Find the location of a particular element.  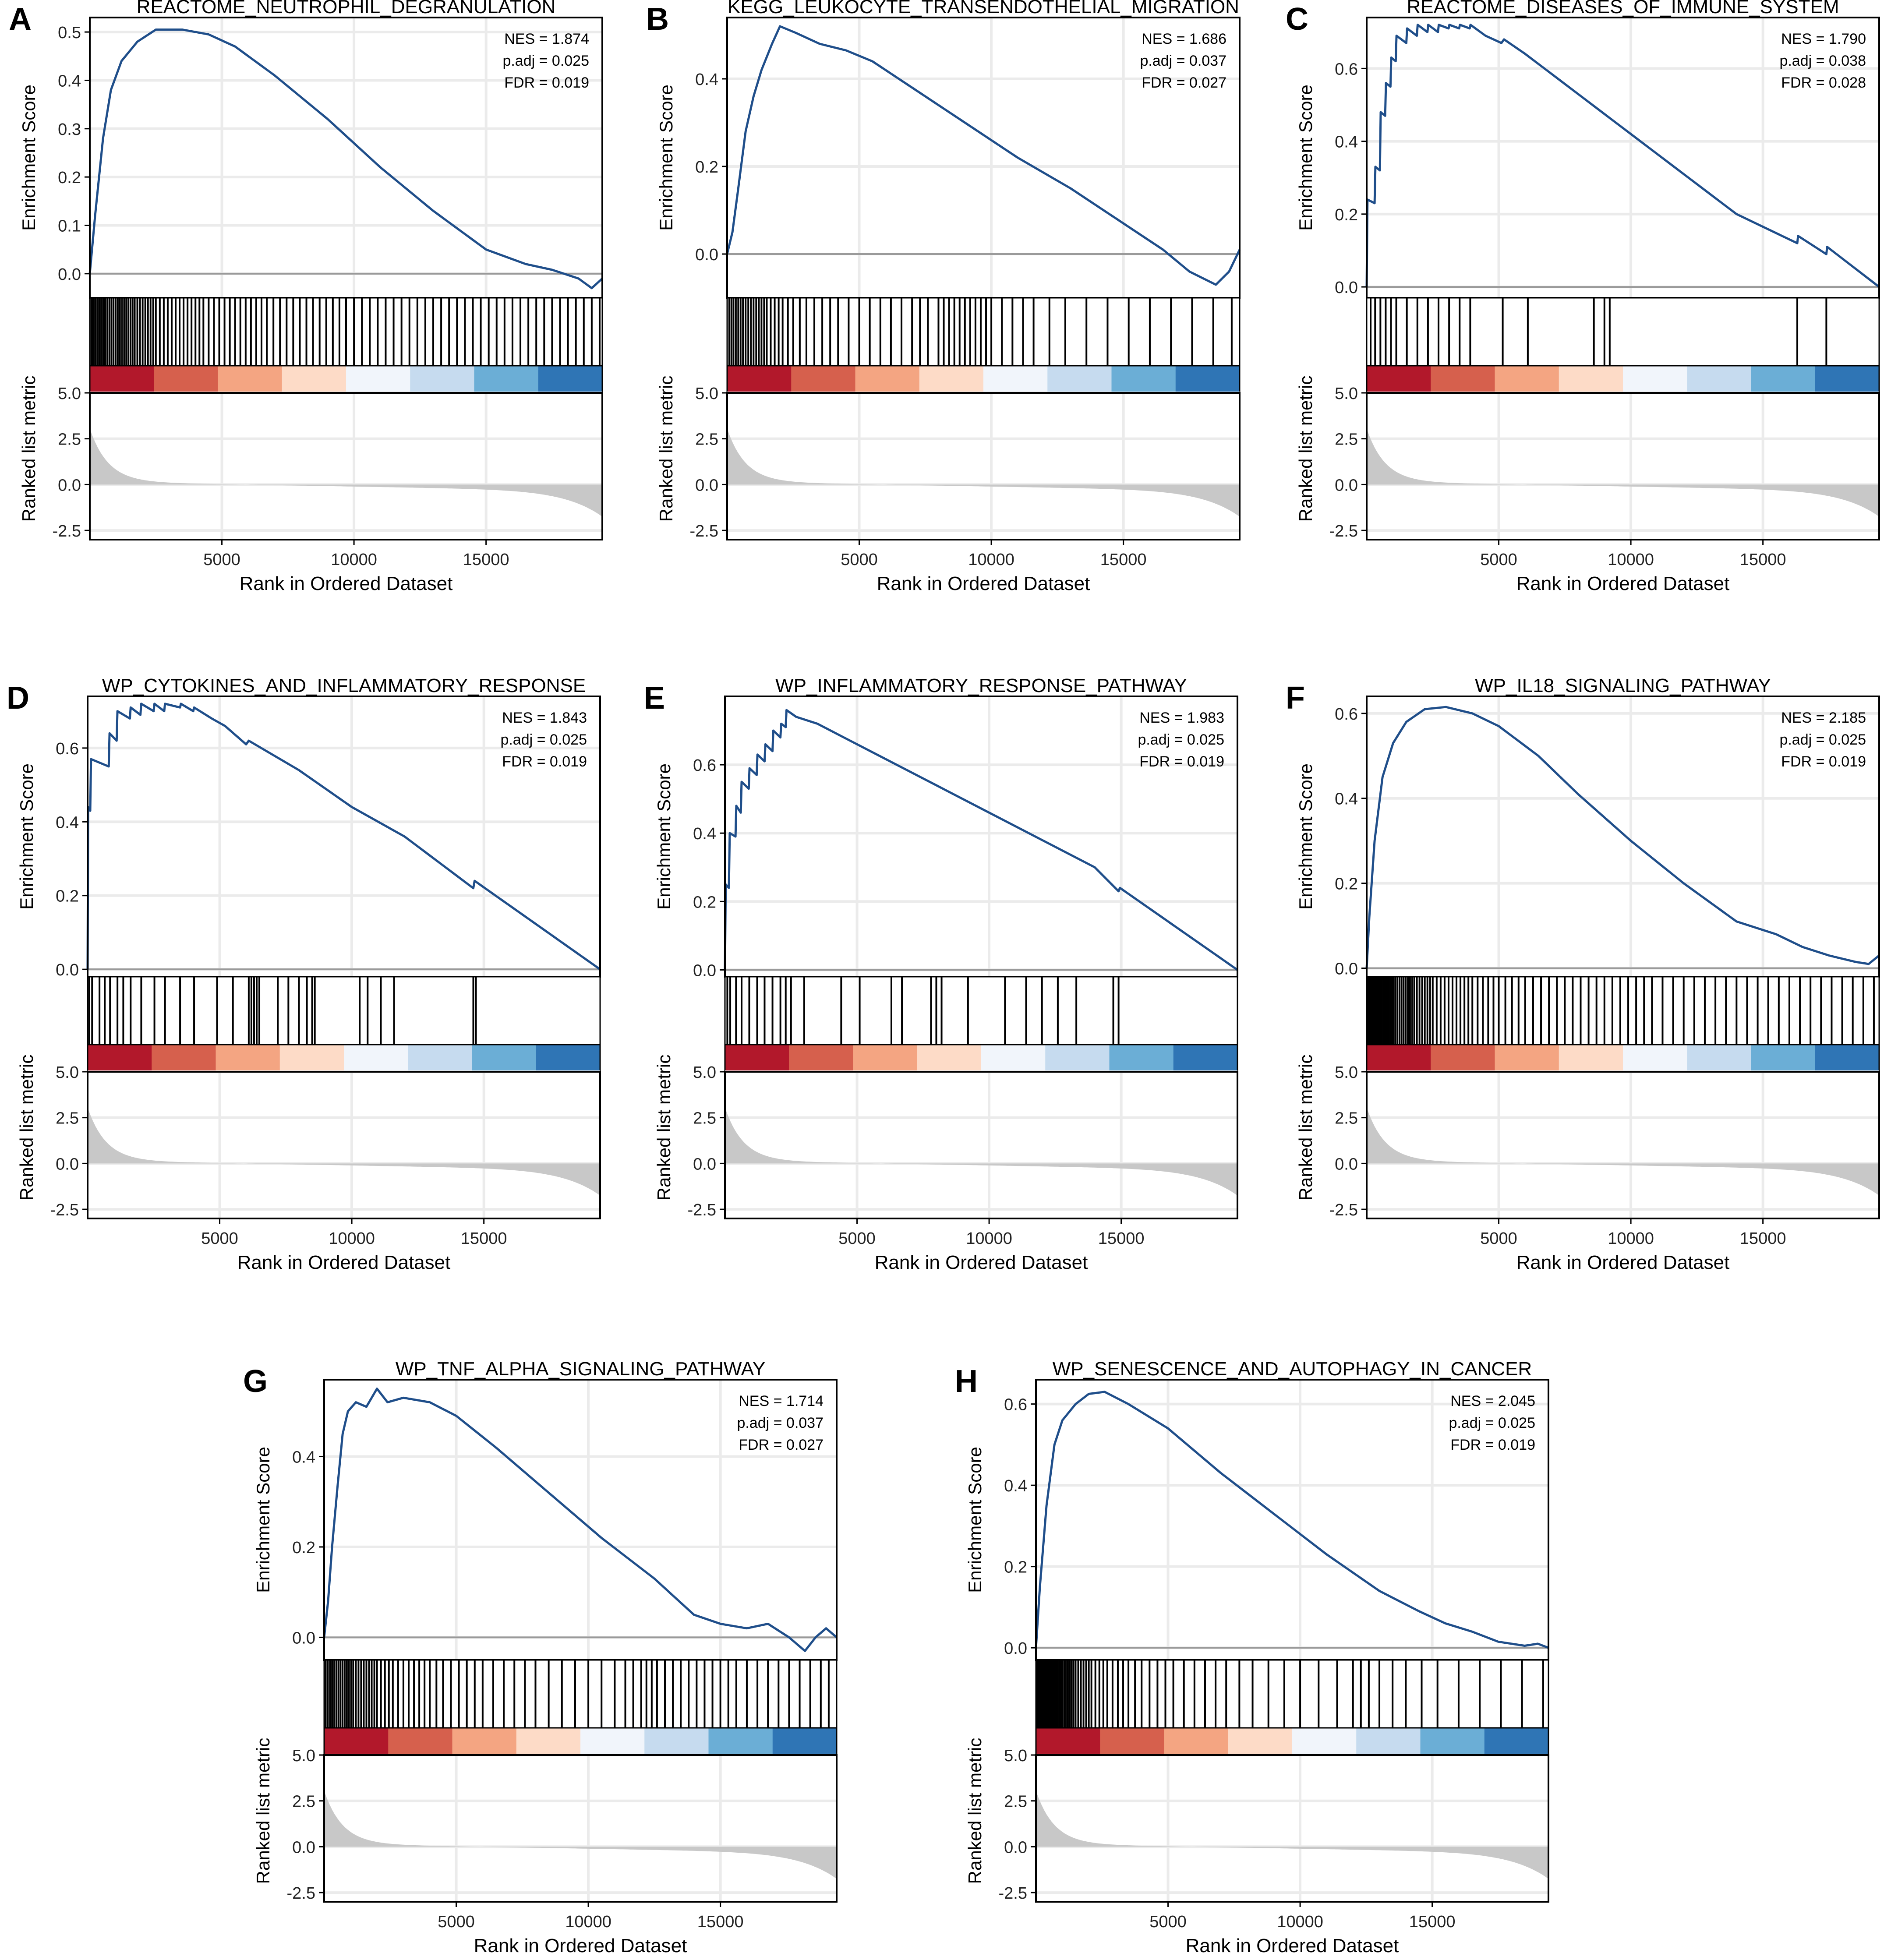

panel-letter: E is located at coordinates (655, 698).